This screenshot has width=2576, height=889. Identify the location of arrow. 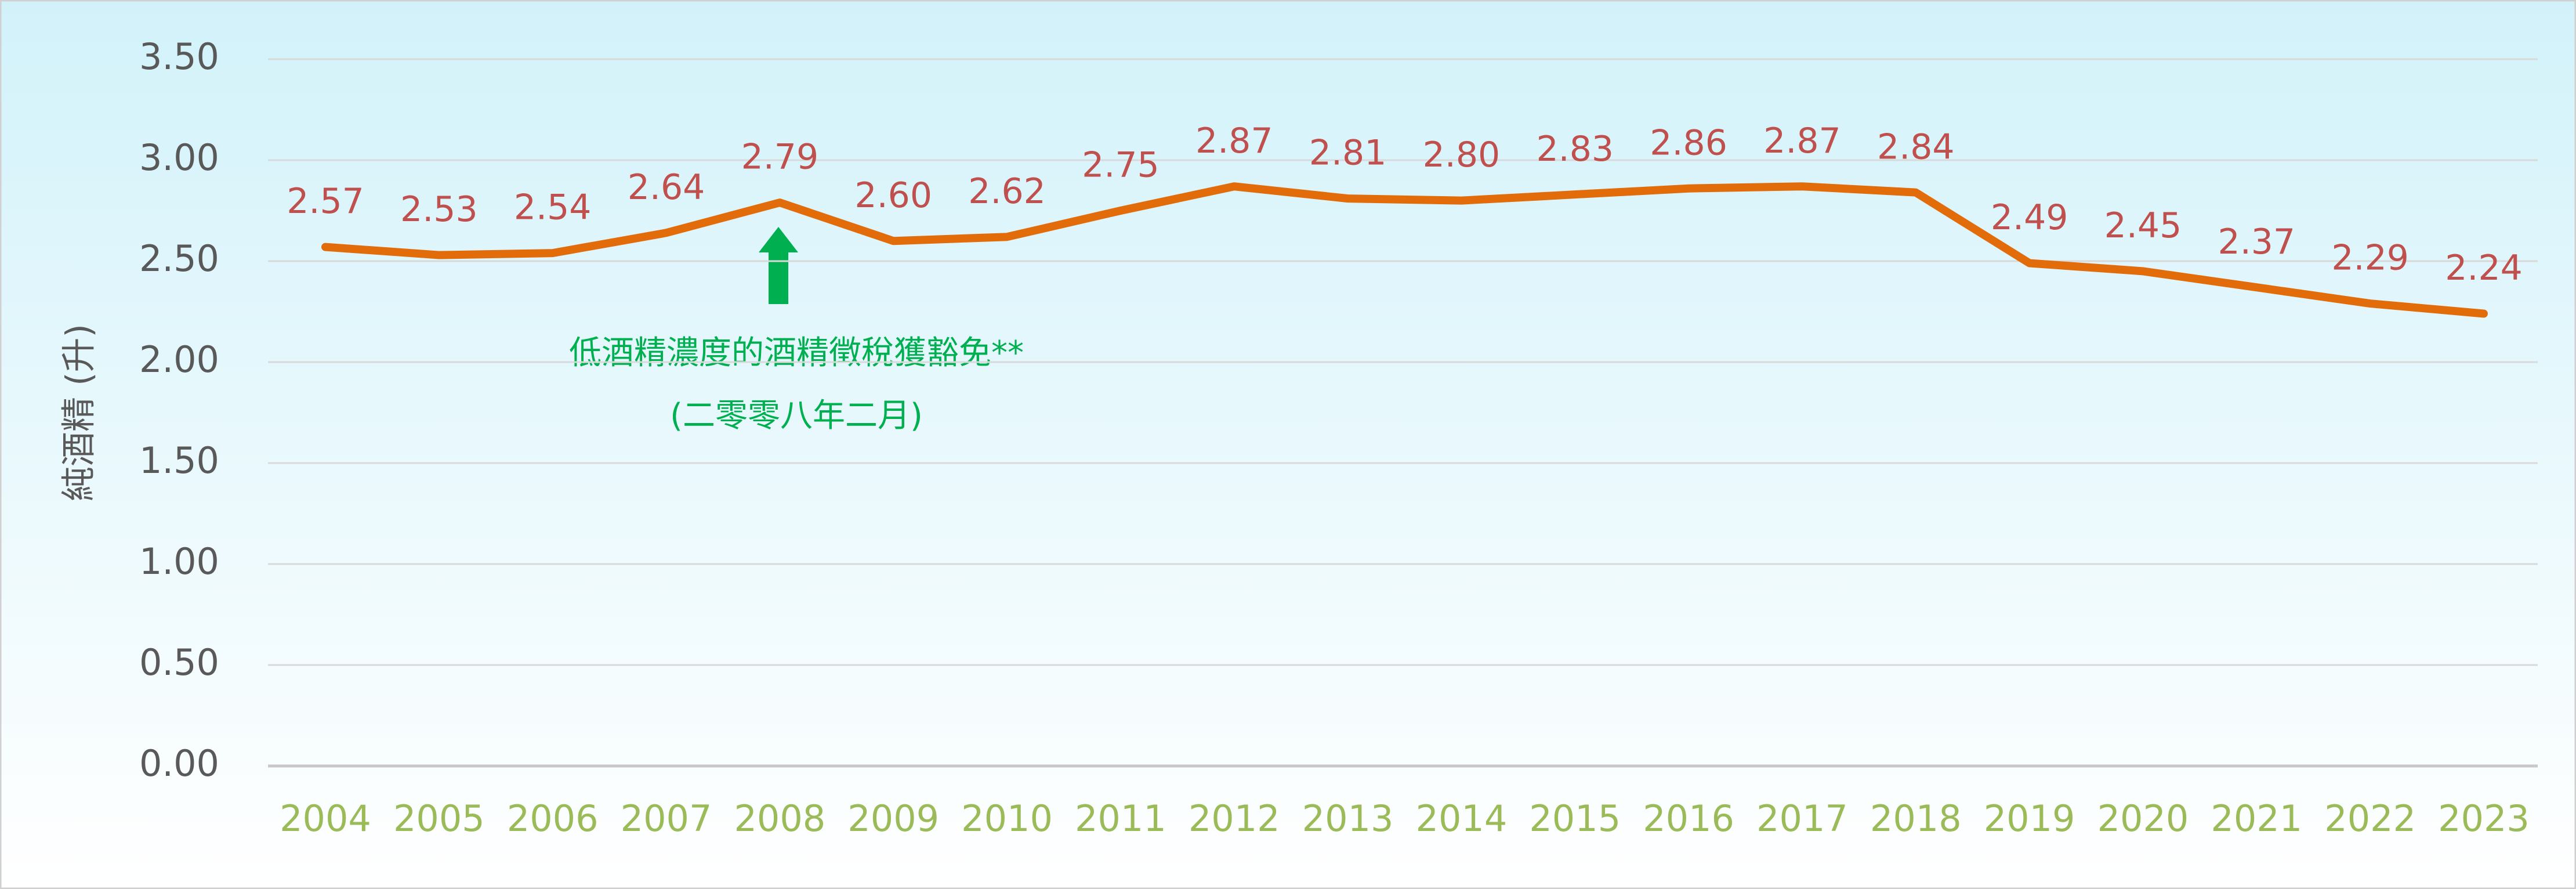
(779, 265).